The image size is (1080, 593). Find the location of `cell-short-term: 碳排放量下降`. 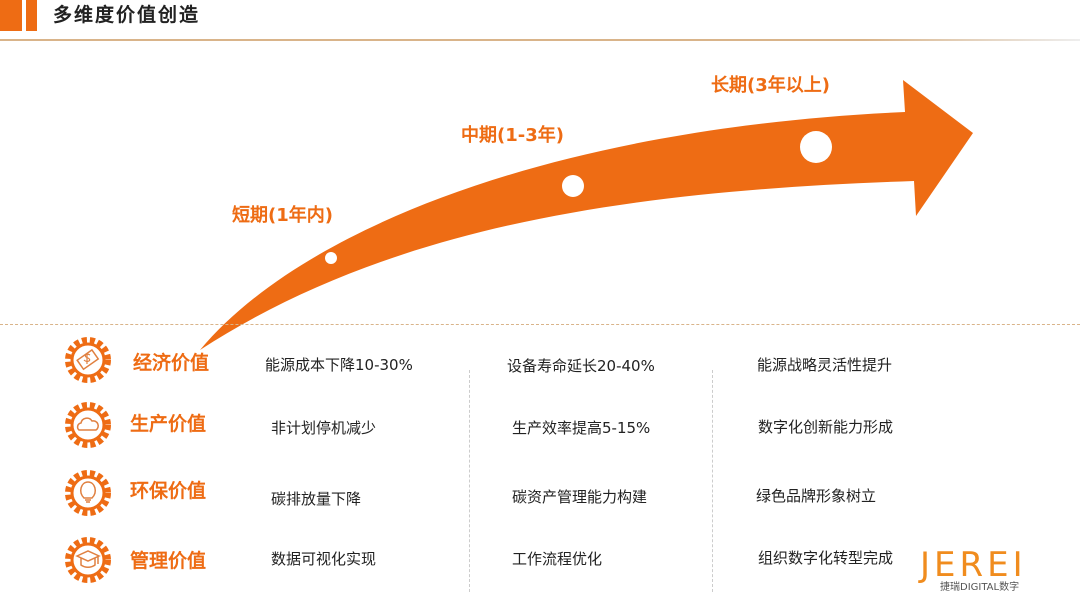

cell-short-term: 碳排放量下降 is located at coordinates (316, 499).